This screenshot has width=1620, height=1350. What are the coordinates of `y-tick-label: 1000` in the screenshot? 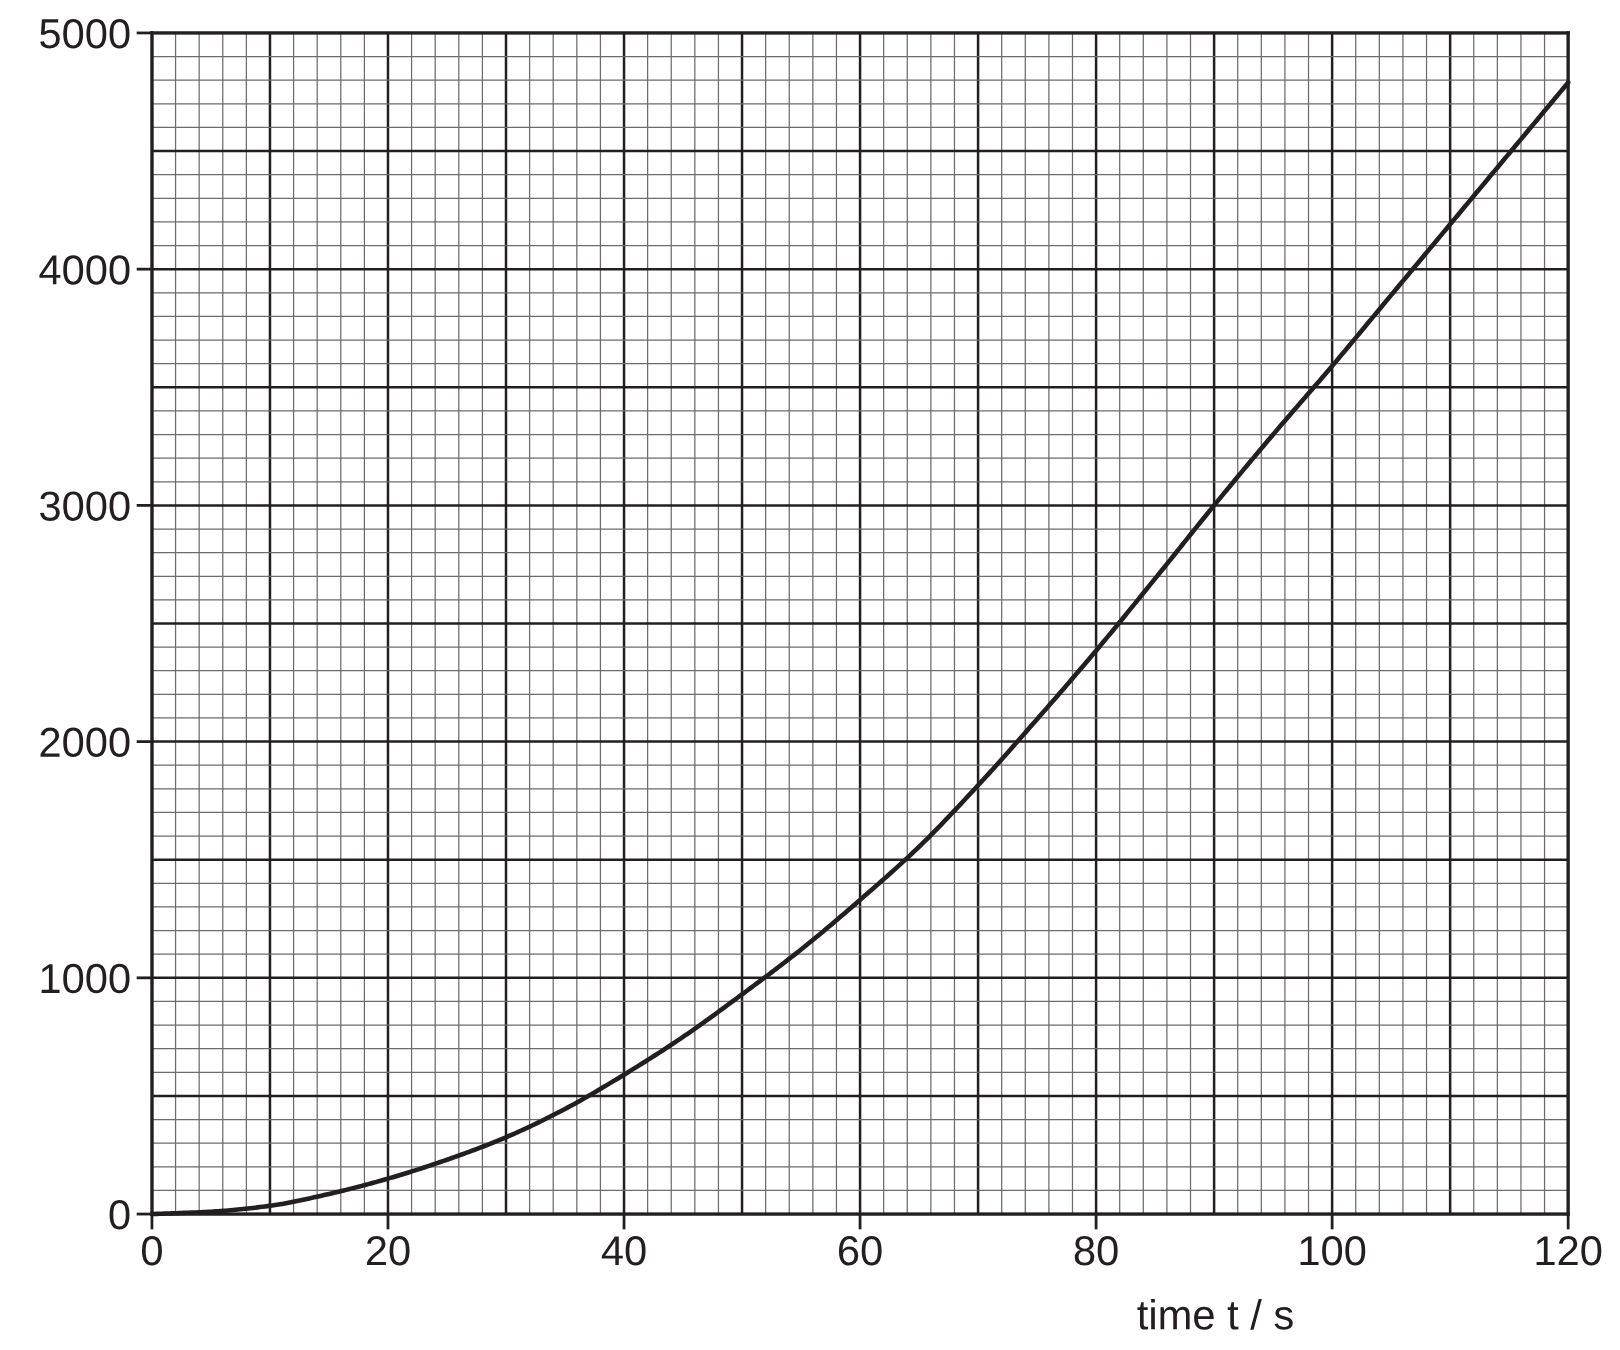 It's located at (85, 978).